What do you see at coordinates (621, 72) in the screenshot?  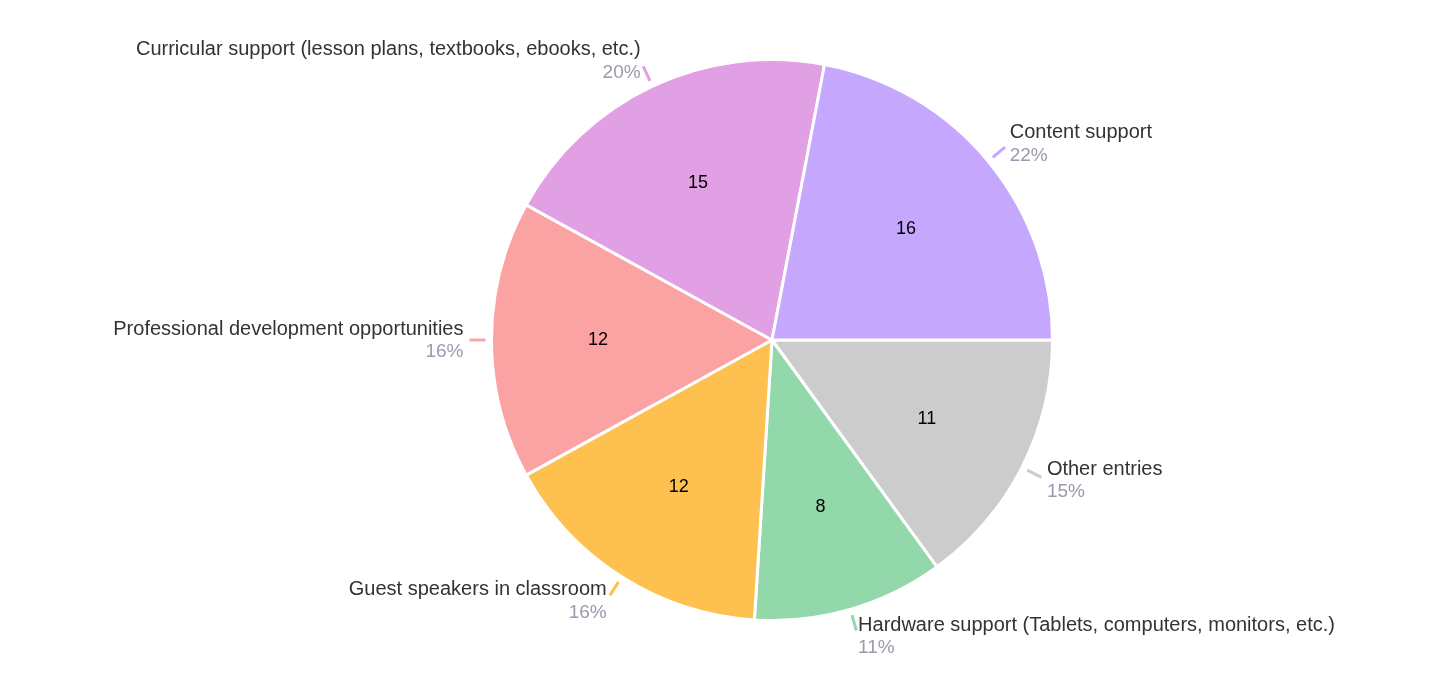 I see `data-label: 20%` at bounding box center [621, 72].